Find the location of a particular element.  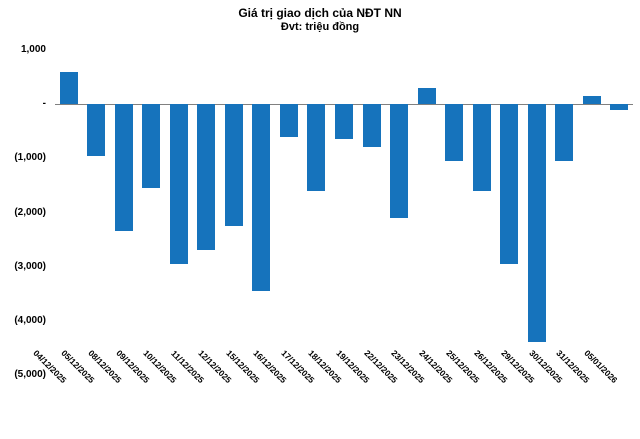

y-tick-label: (3,000) is located at coordinates (30, 266).